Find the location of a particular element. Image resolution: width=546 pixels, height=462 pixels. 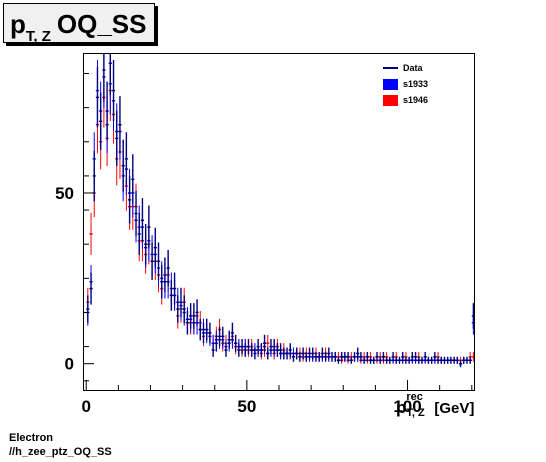

title-subscript: T, Z is located at coordinates (38, 36).